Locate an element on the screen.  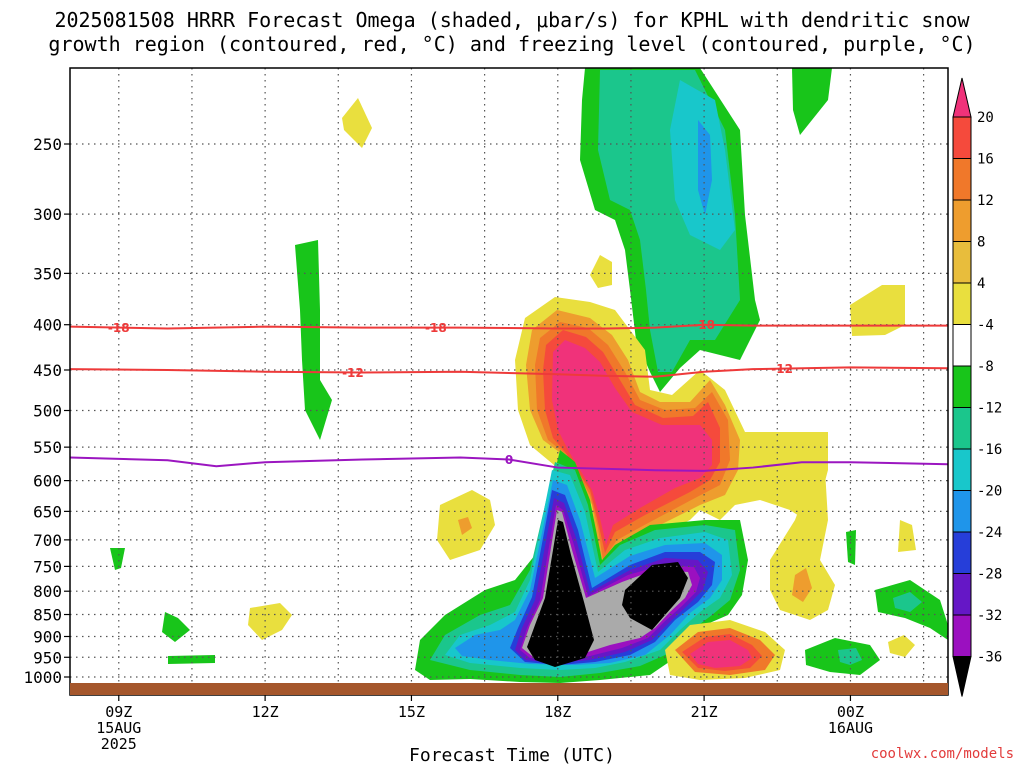
shade-yellow-left-low is located at coordinates (270, 621).